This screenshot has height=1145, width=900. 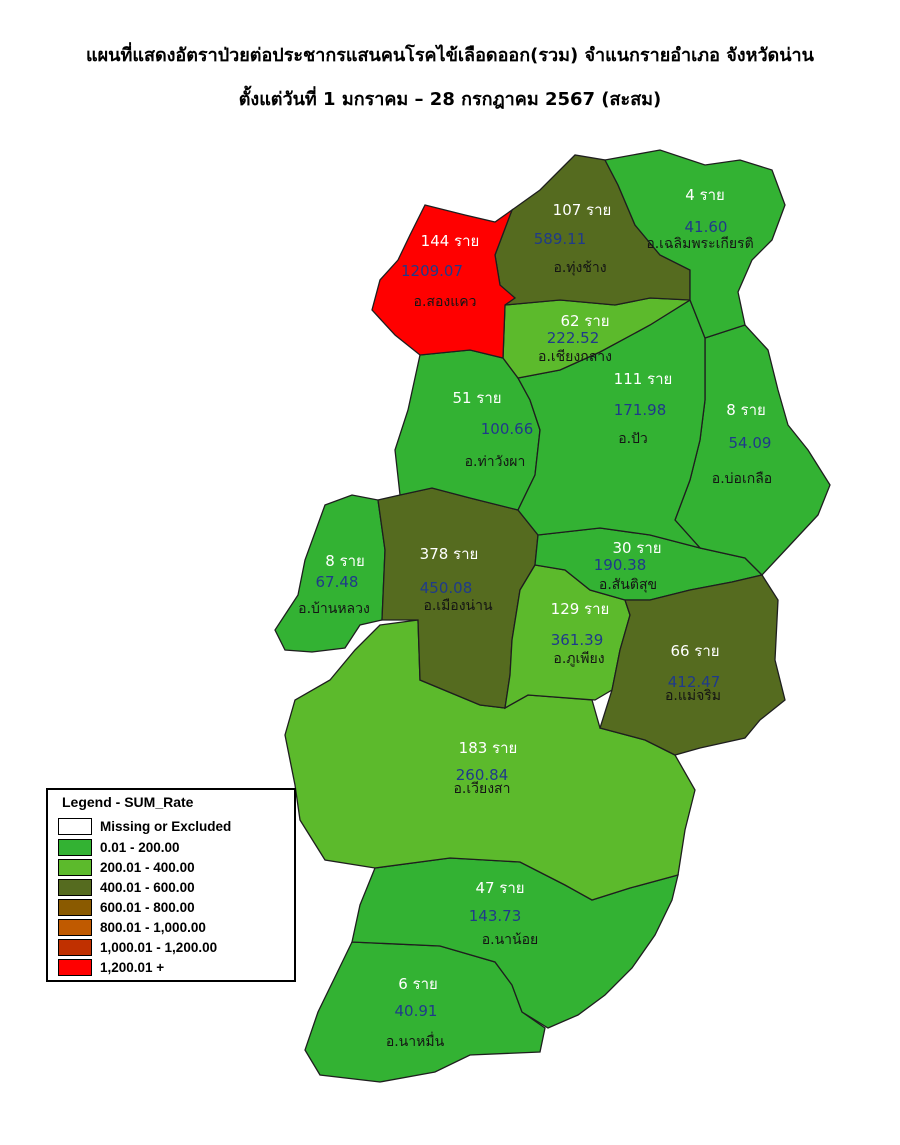 What do you see at coordinates (499, 888) in the screenshot?
I see `cases-na-noi: 47 ราย` at bounding box center [499, 888].